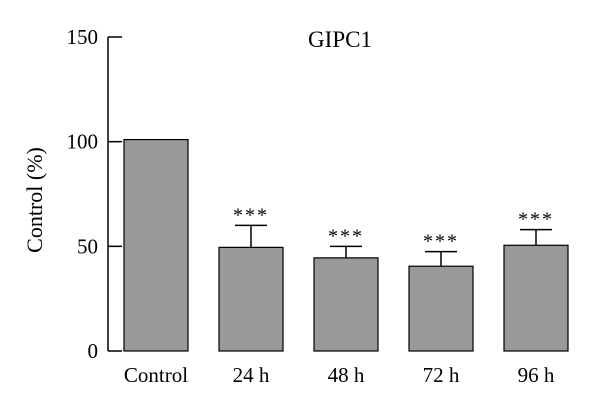 This screenshot has width=600, height=409. What do you see at coordinates (87, 246) in the screenshot?
I see `y-tick-label: 50` at bounding box center [87, 246].